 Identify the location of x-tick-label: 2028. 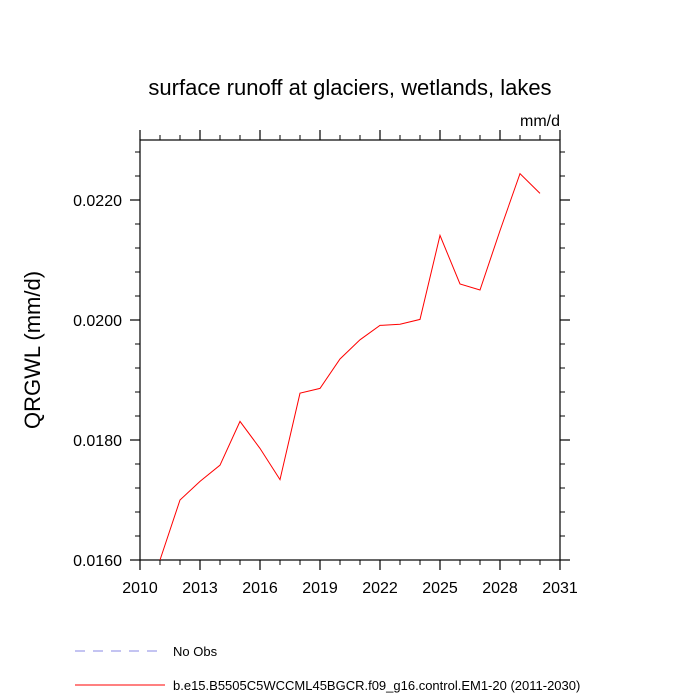
(500, 588).